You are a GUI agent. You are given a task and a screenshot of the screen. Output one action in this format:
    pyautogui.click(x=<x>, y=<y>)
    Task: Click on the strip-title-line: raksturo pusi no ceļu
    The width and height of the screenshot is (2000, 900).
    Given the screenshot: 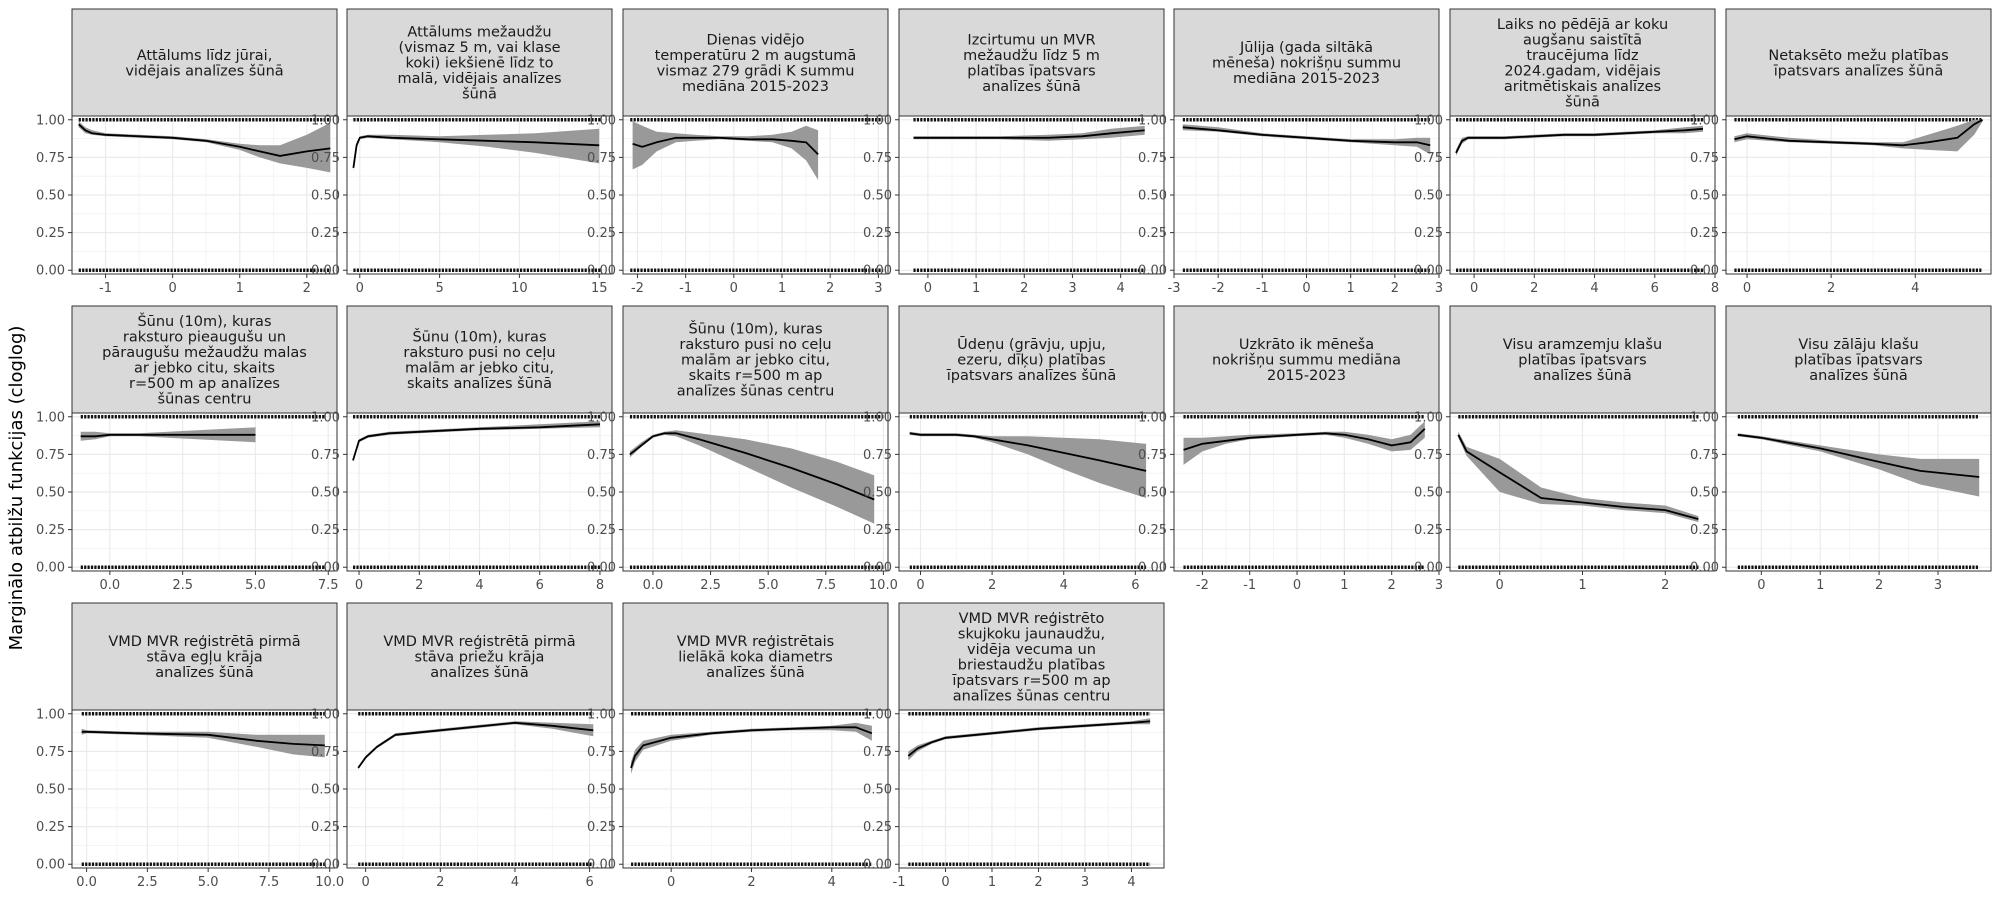 What is the action you would take?
    pyautogui.click(x=755, y=345)
    